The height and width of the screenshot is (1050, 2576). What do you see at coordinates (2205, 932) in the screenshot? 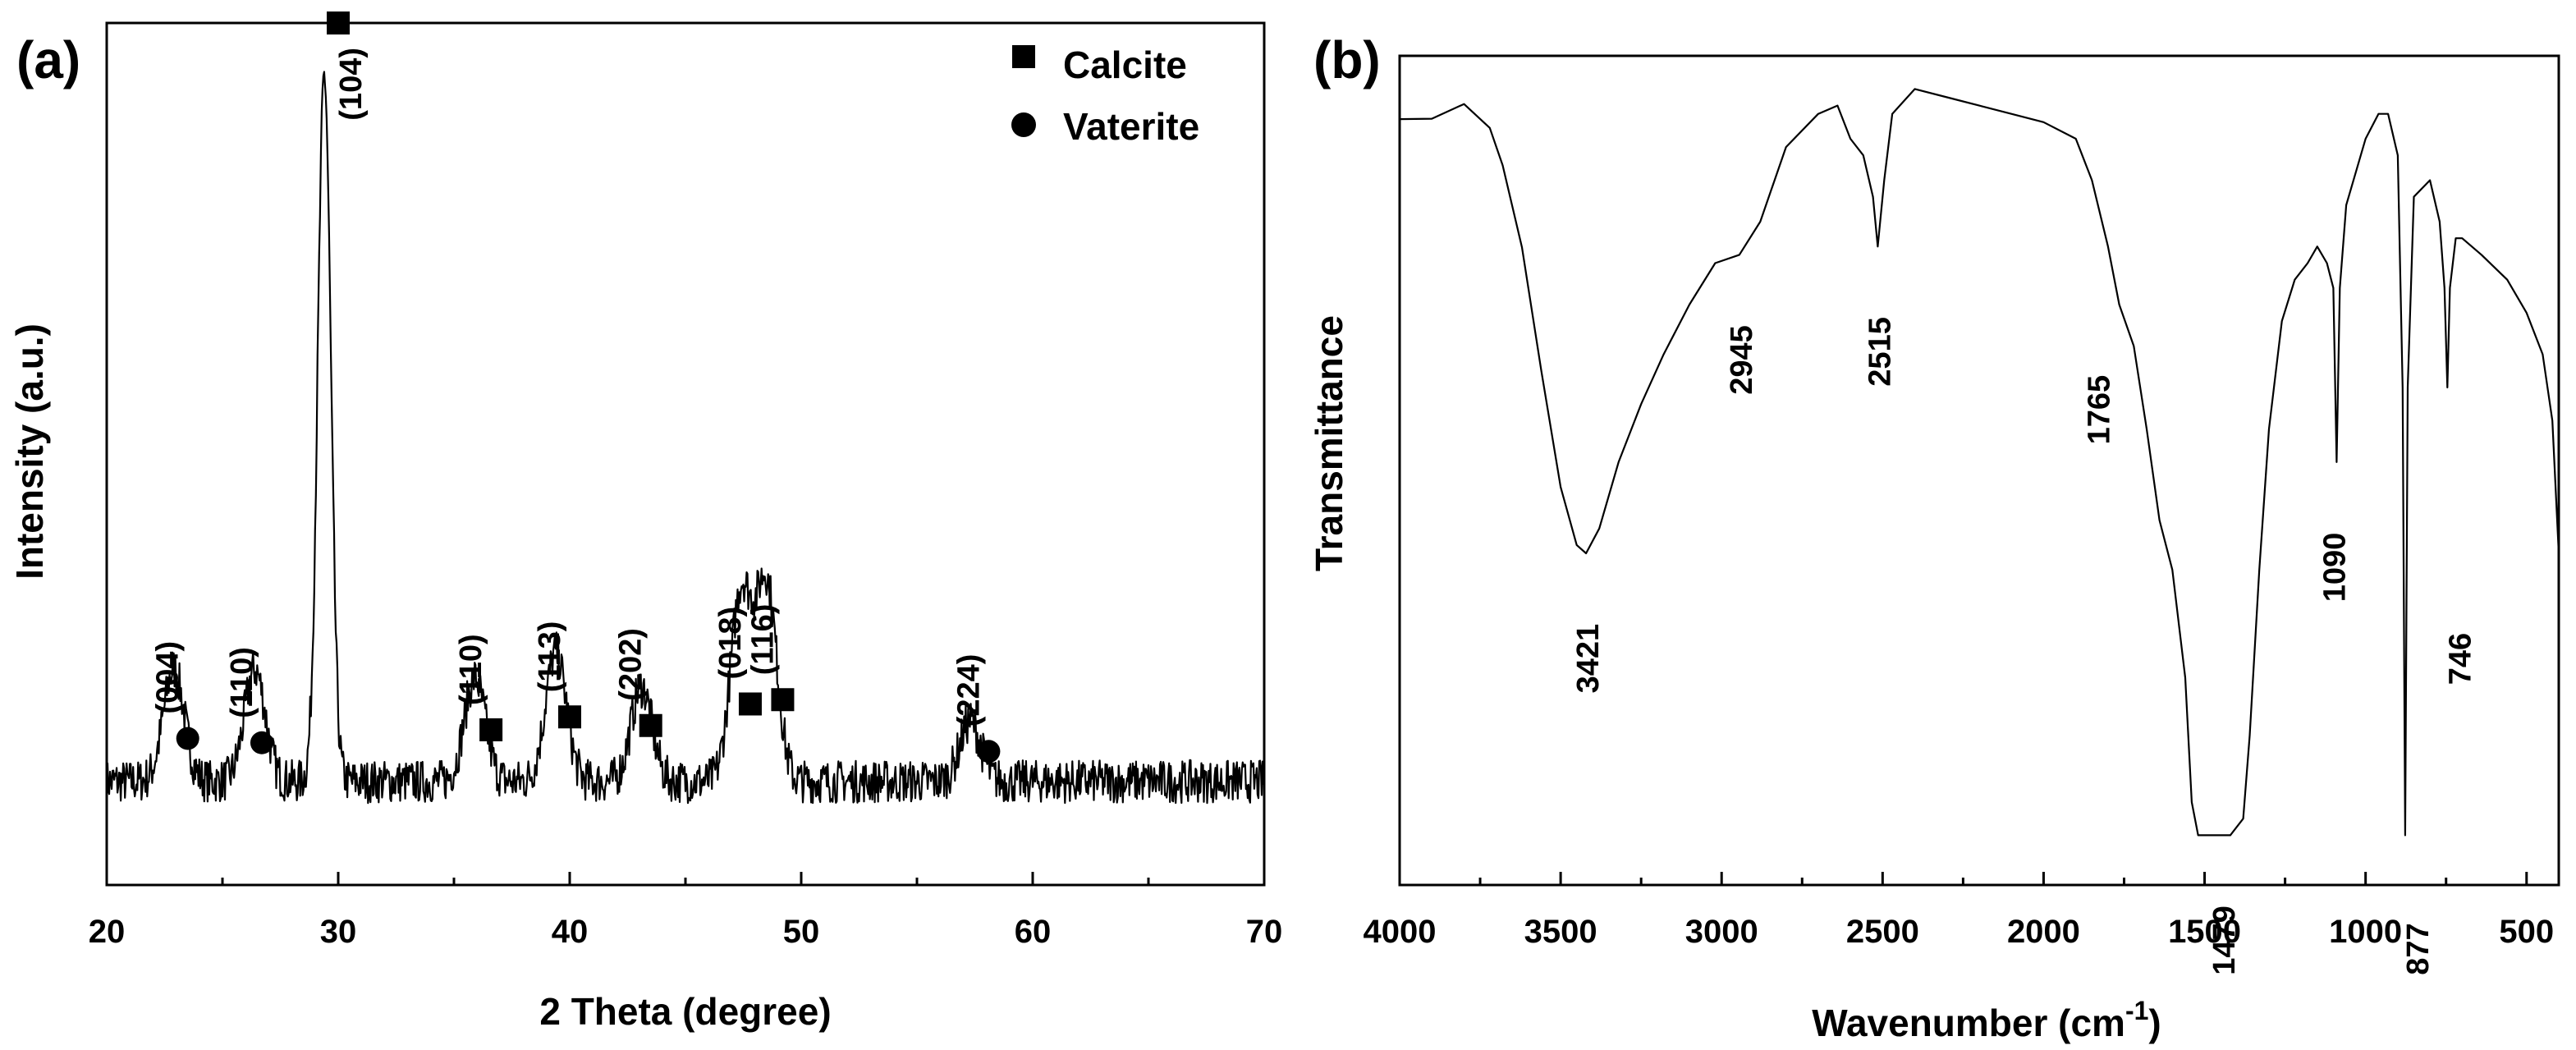
I see `panel-b-x-tick-label: 1500` at bounding box center [2205, 932].